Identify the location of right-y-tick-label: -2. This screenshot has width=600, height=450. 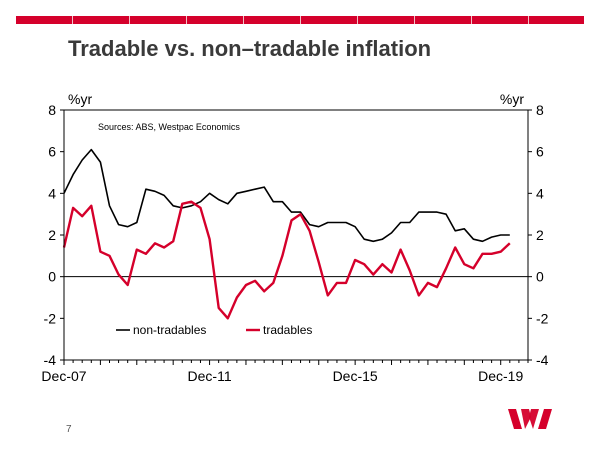
(542, 318).